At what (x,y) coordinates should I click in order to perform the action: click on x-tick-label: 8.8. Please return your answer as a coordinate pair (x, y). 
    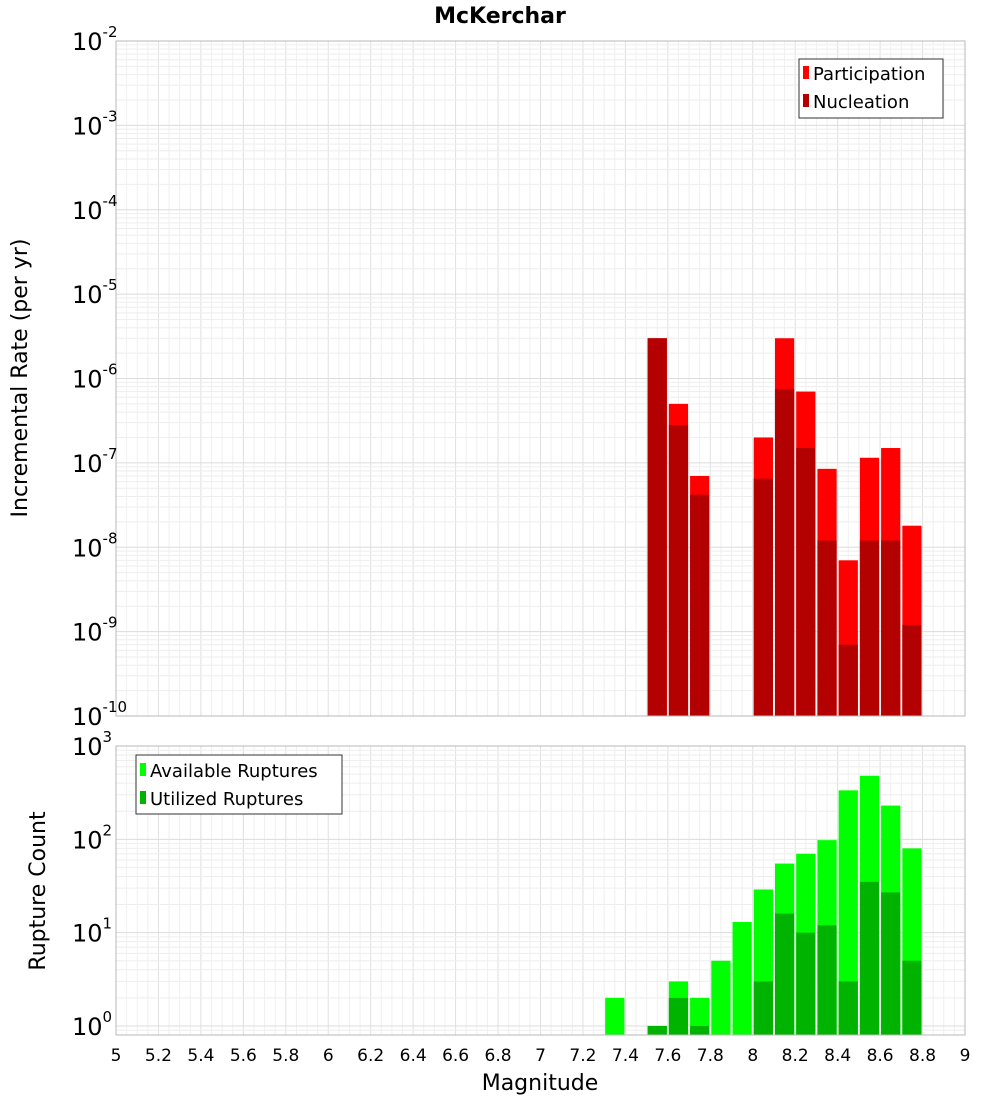
    Looking at the image, I should click on (922, 1056).